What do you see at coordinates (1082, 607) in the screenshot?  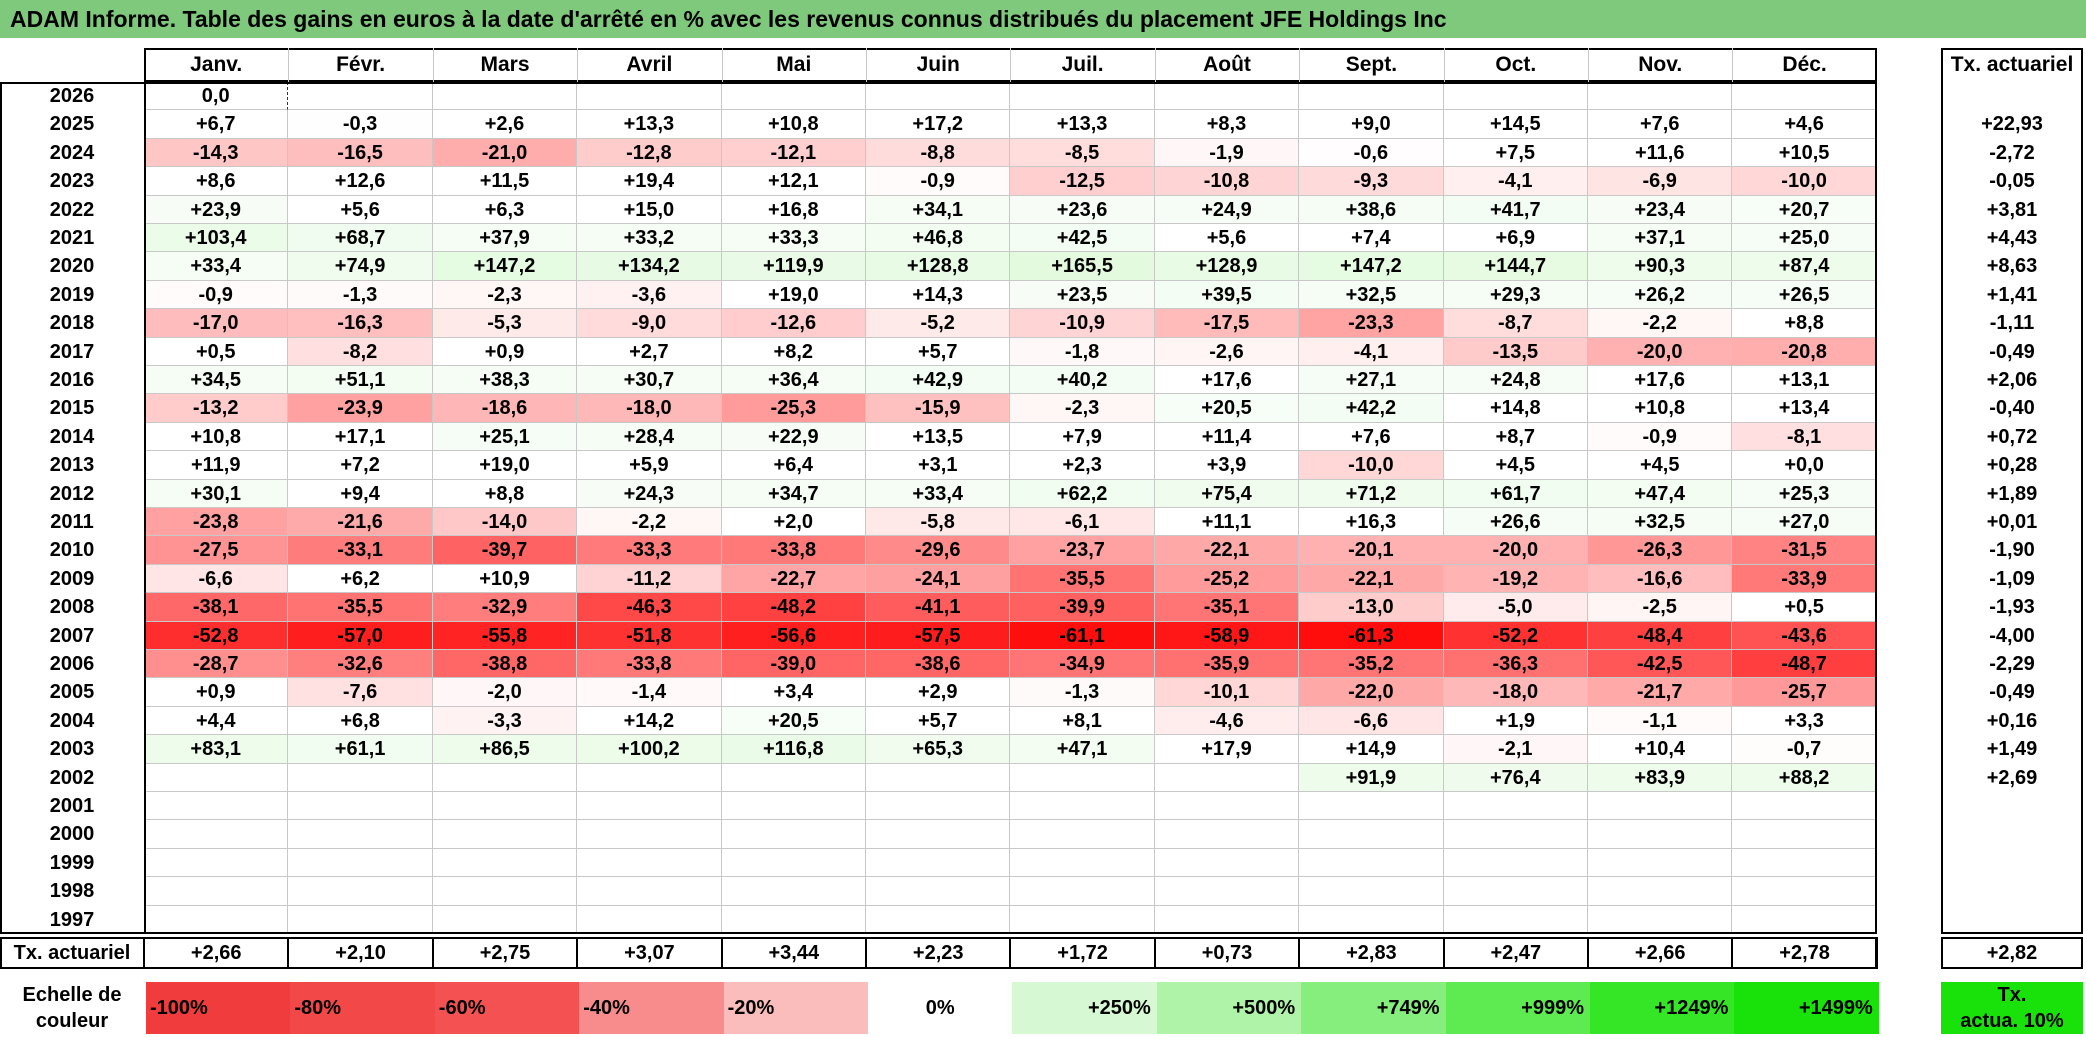 I see `table-cell: -39,9` at bounding box center [1082, 607].